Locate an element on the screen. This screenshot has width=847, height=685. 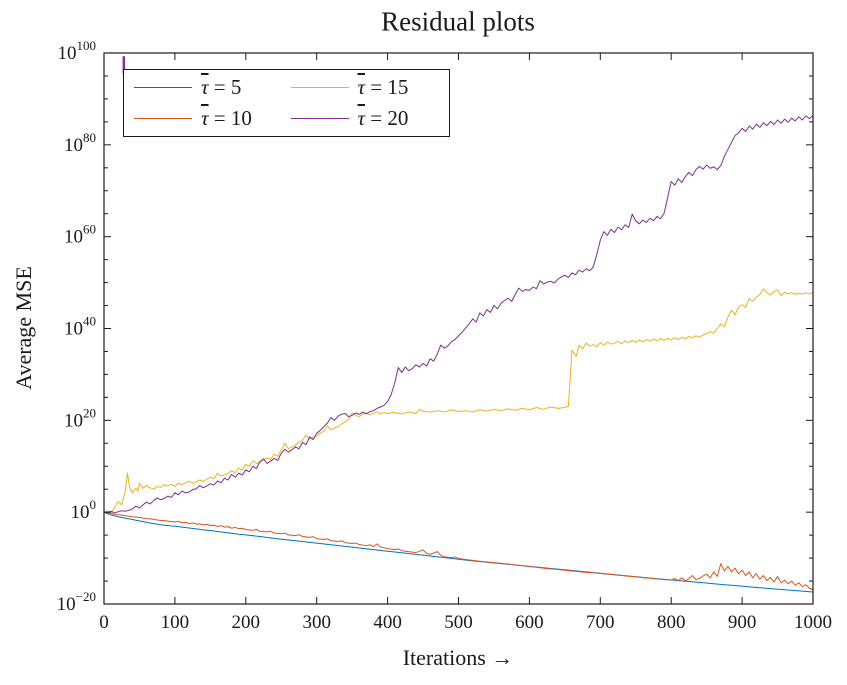
legend-box: τ = 5 τ = 15 τ = 10 τ = 20 is located at coordinates (286, 103).